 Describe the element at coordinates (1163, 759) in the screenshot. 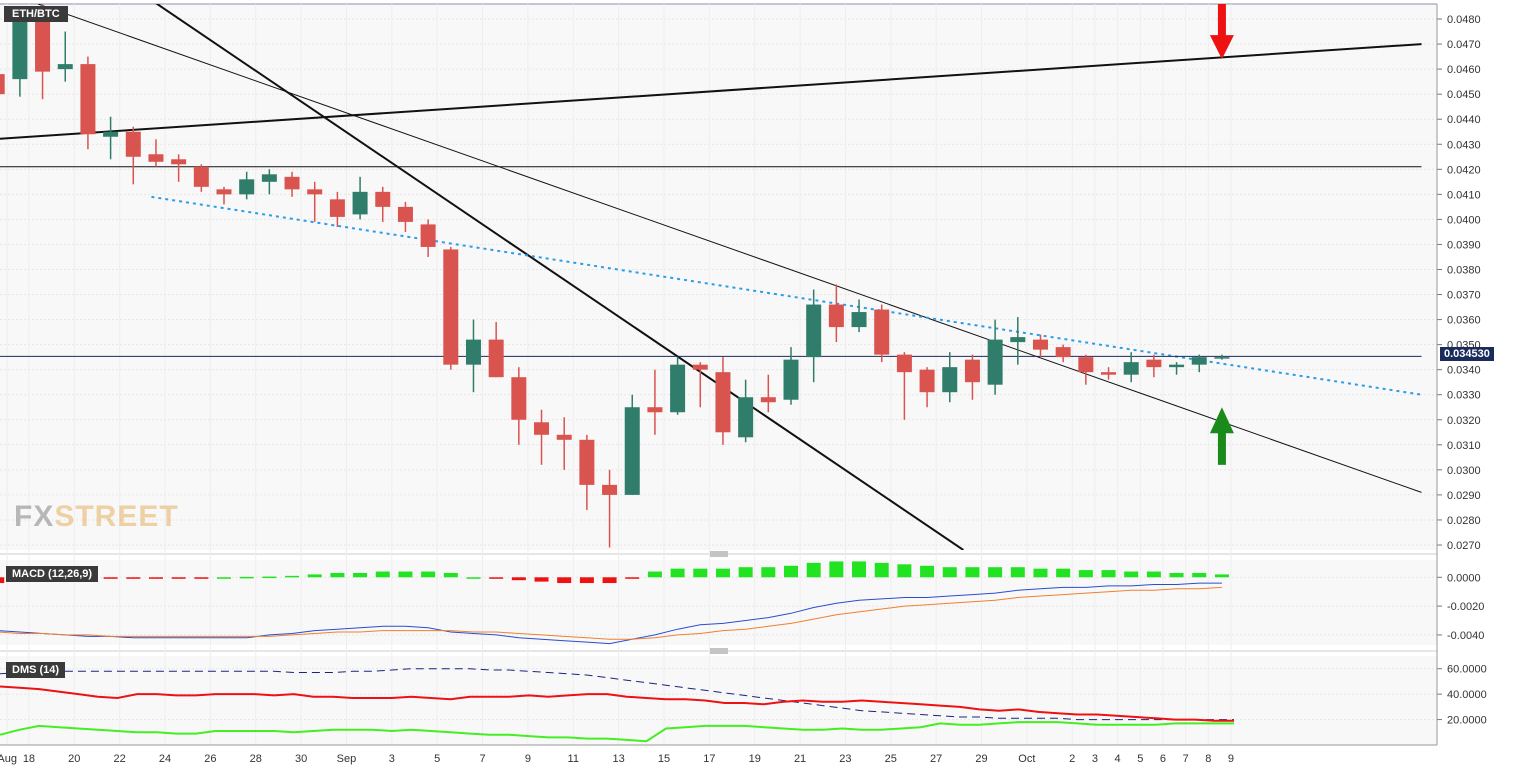

I see `time-axis-label: 6` at that location.